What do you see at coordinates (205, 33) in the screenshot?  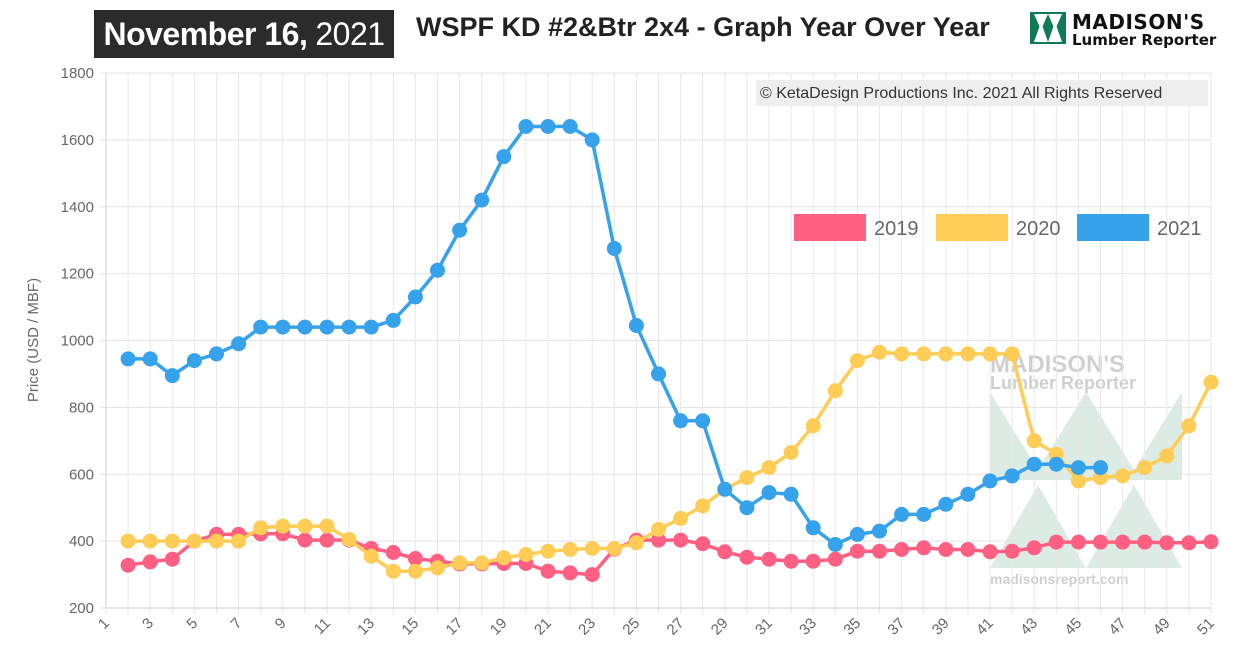 I see `date-month-day: November 16,` at bounding box center [205, 33].